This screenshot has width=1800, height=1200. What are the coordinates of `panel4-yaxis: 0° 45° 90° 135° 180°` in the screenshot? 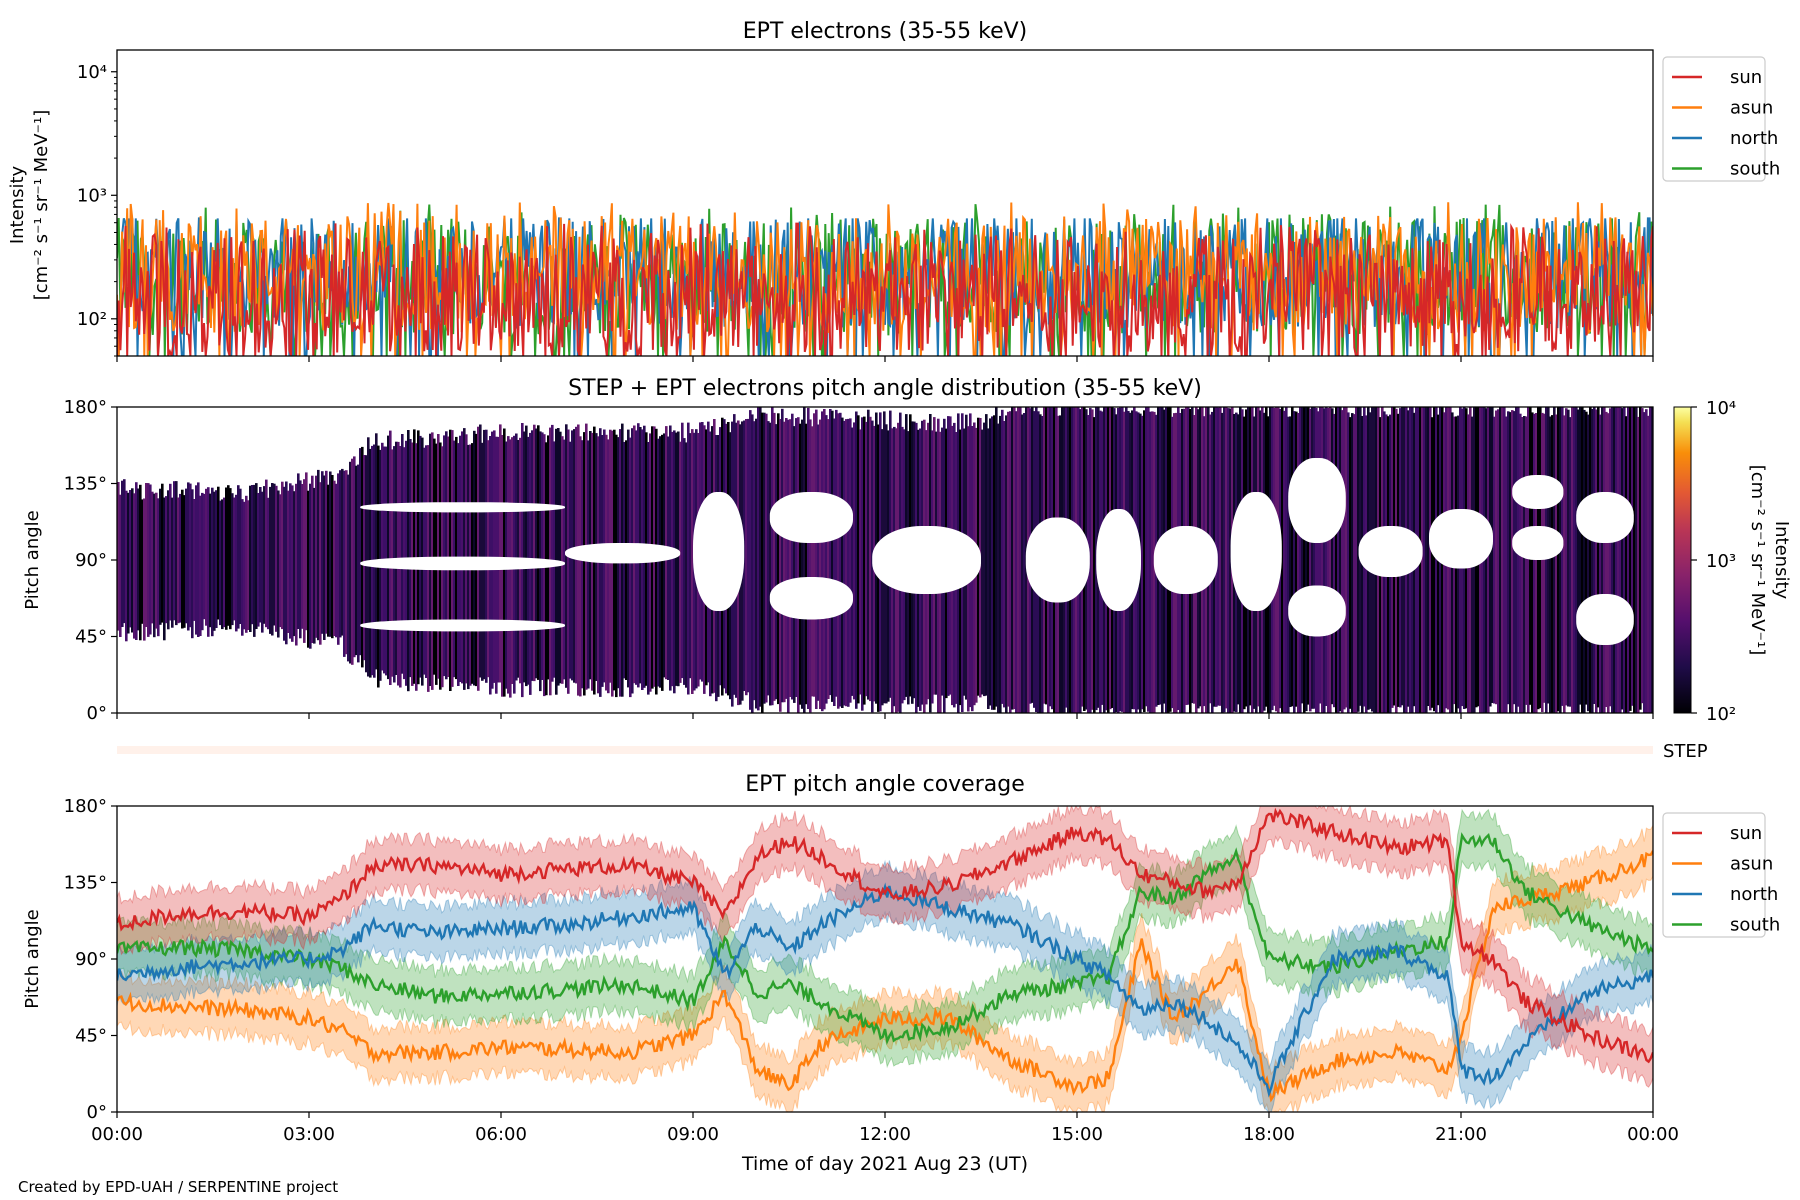 It's located at (90, 959).